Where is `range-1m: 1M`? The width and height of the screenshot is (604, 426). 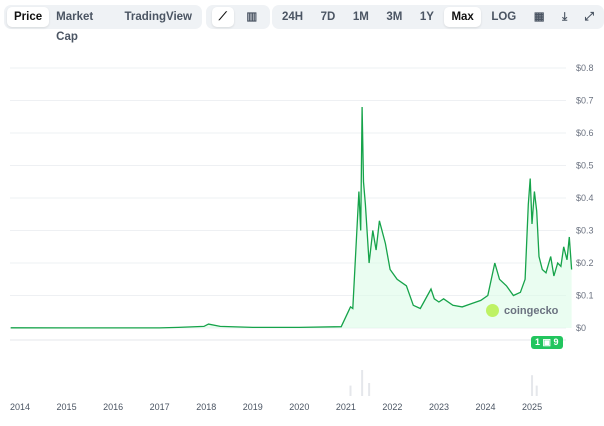 range-1m: 1M is located at coordinates (360, 17).